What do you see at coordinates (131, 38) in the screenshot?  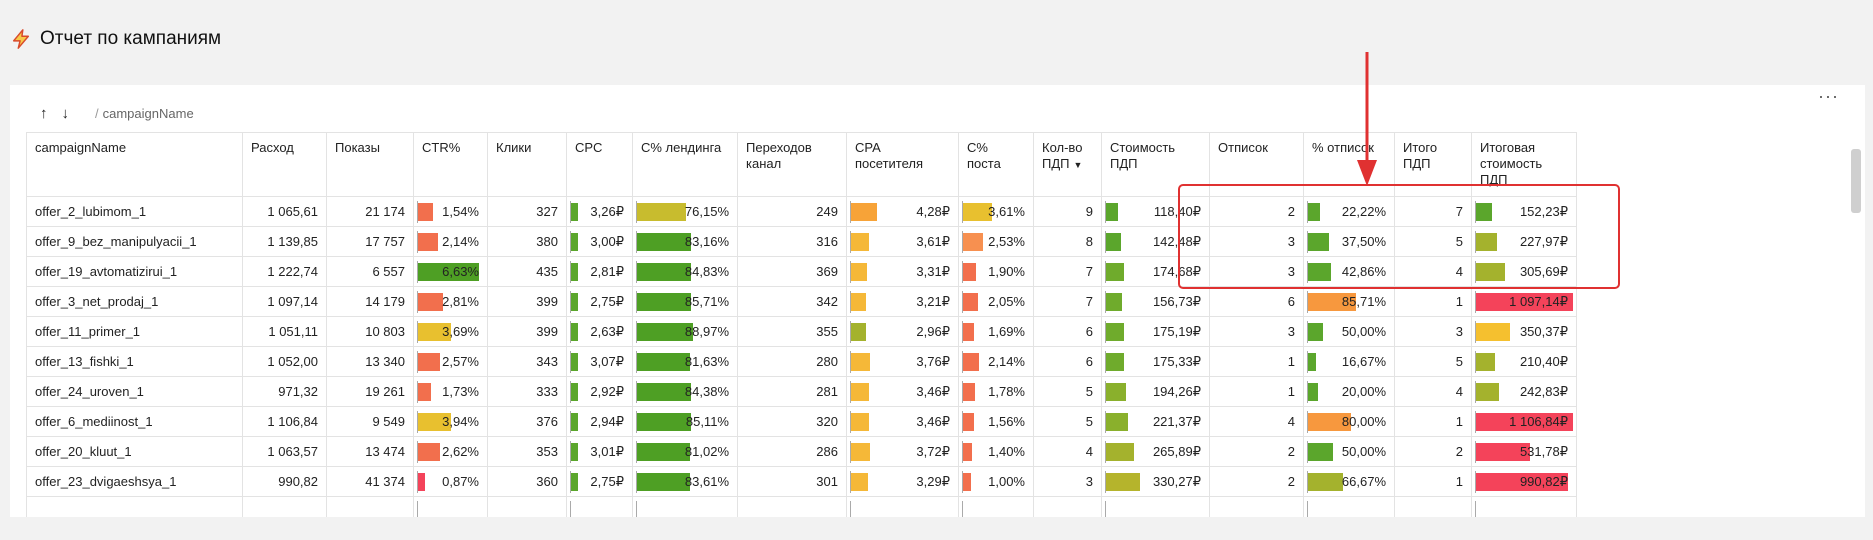 I see `page-title: Отчет по кампаниям` at bounding box center [131, 38].